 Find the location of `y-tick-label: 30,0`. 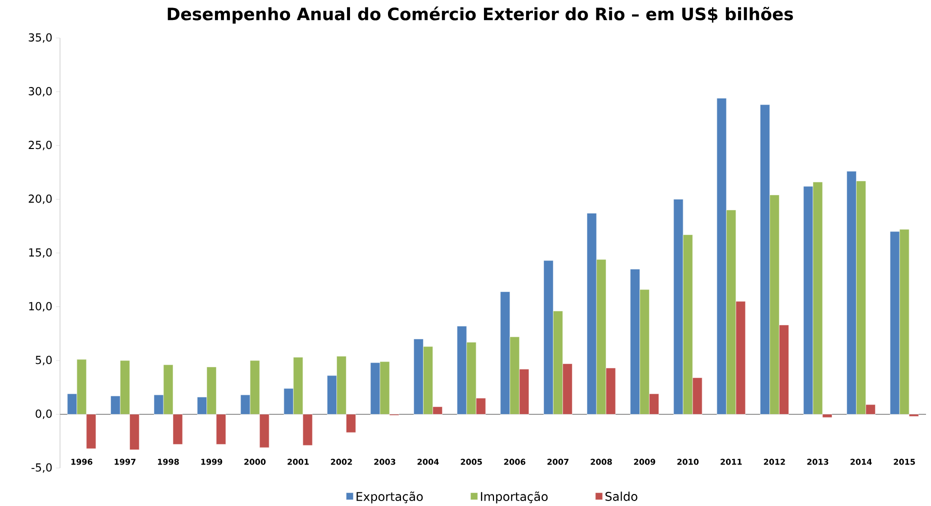

y-tick-label: 30,0 is located at coordinates (40, 91).